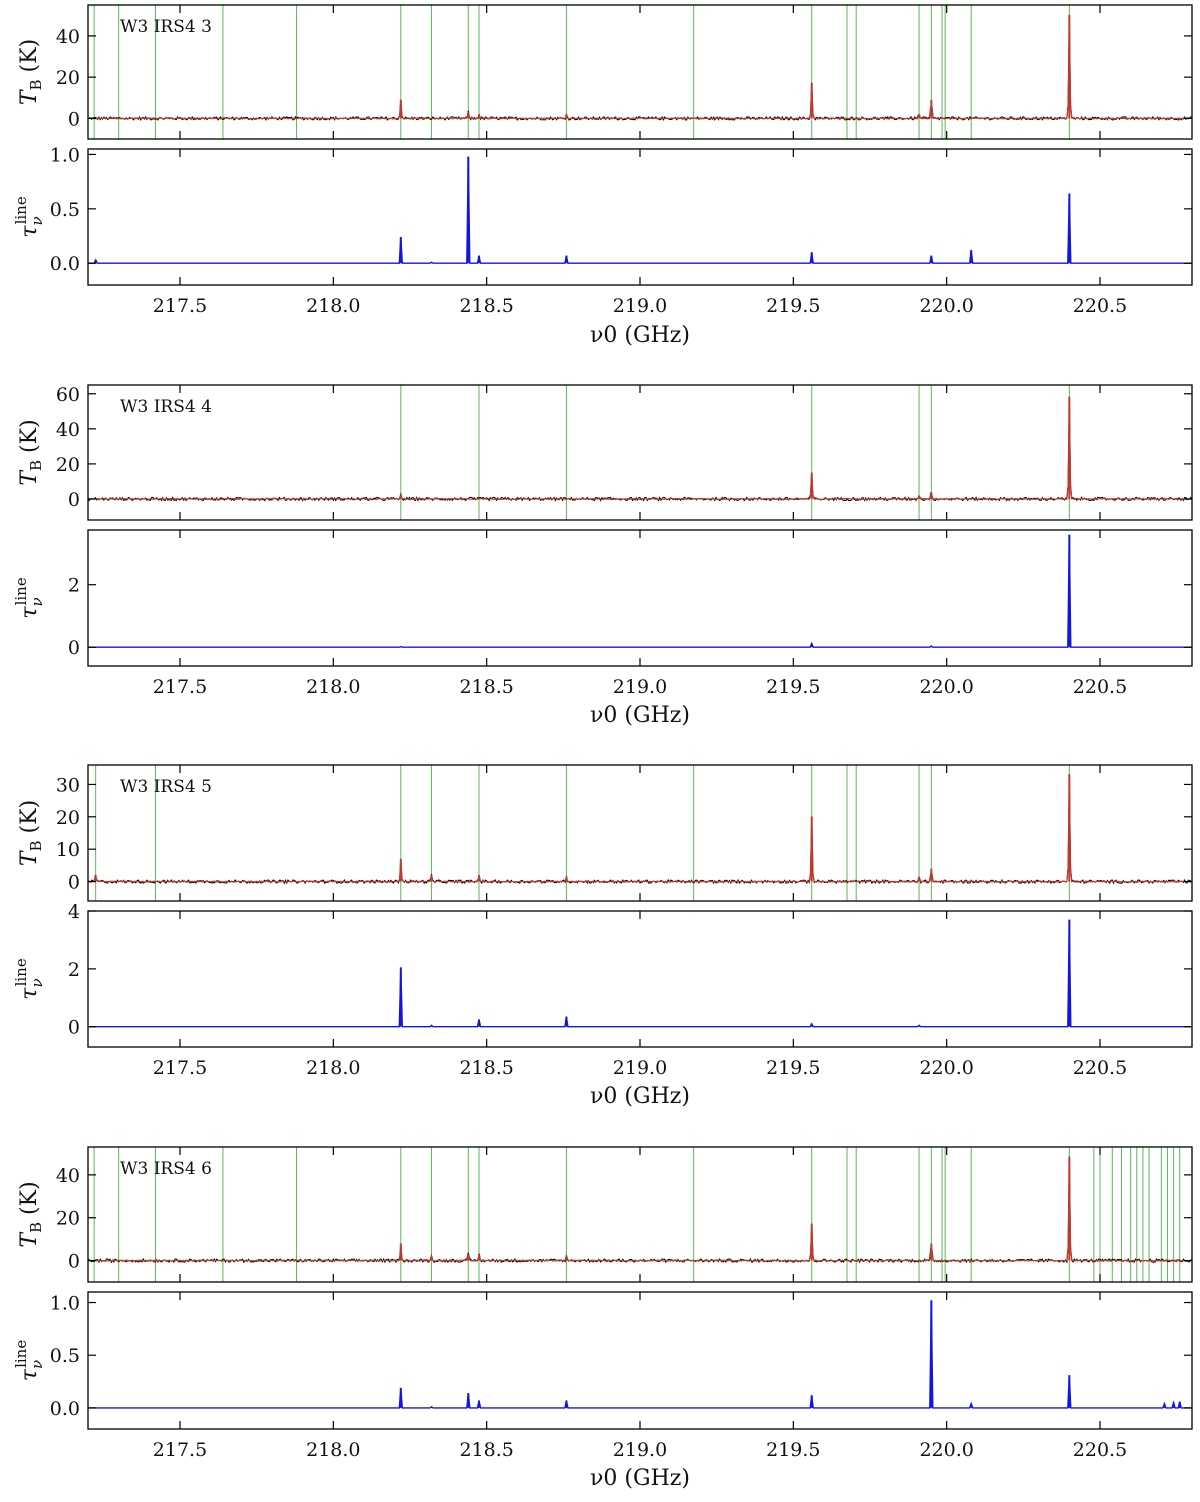 The image size is (1200, 1502). I want to click on source-label: W3 IRS4 5, so click(166, 787).